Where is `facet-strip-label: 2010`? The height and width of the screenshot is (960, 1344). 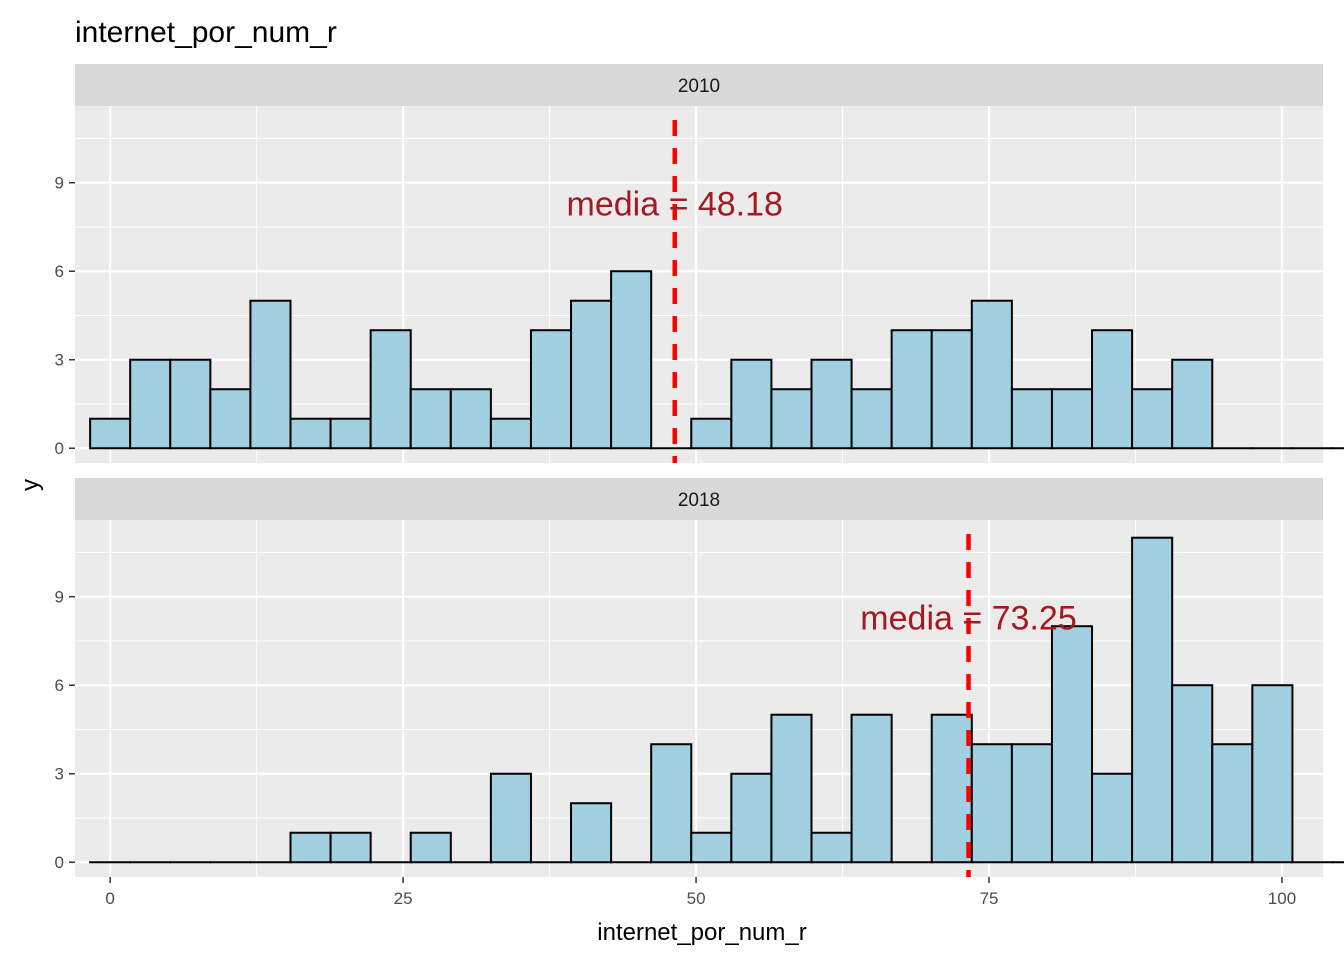
facet-strip-label: 2010 is located at coordinates (699, 86).